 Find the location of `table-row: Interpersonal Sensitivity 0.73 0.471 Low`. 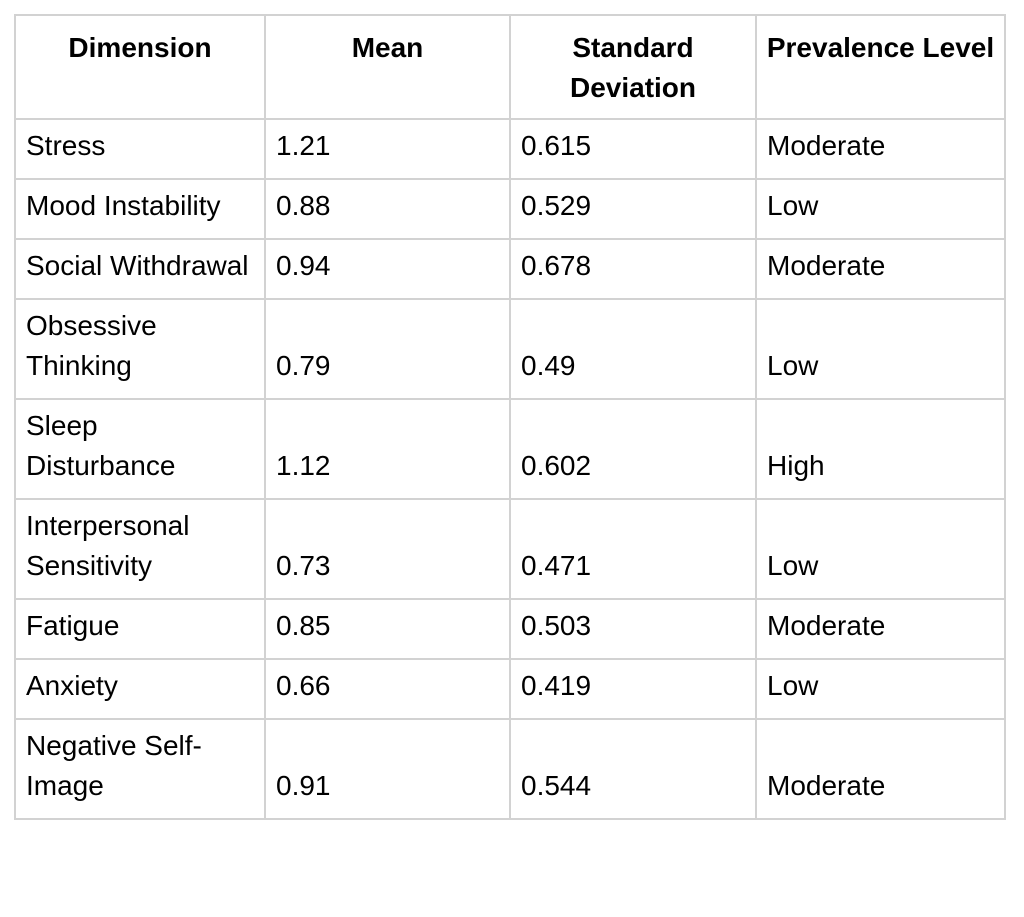

table-row: Interpersonal Sensitivity 0.73 0.471 Low is located at coordinates (510, 549).